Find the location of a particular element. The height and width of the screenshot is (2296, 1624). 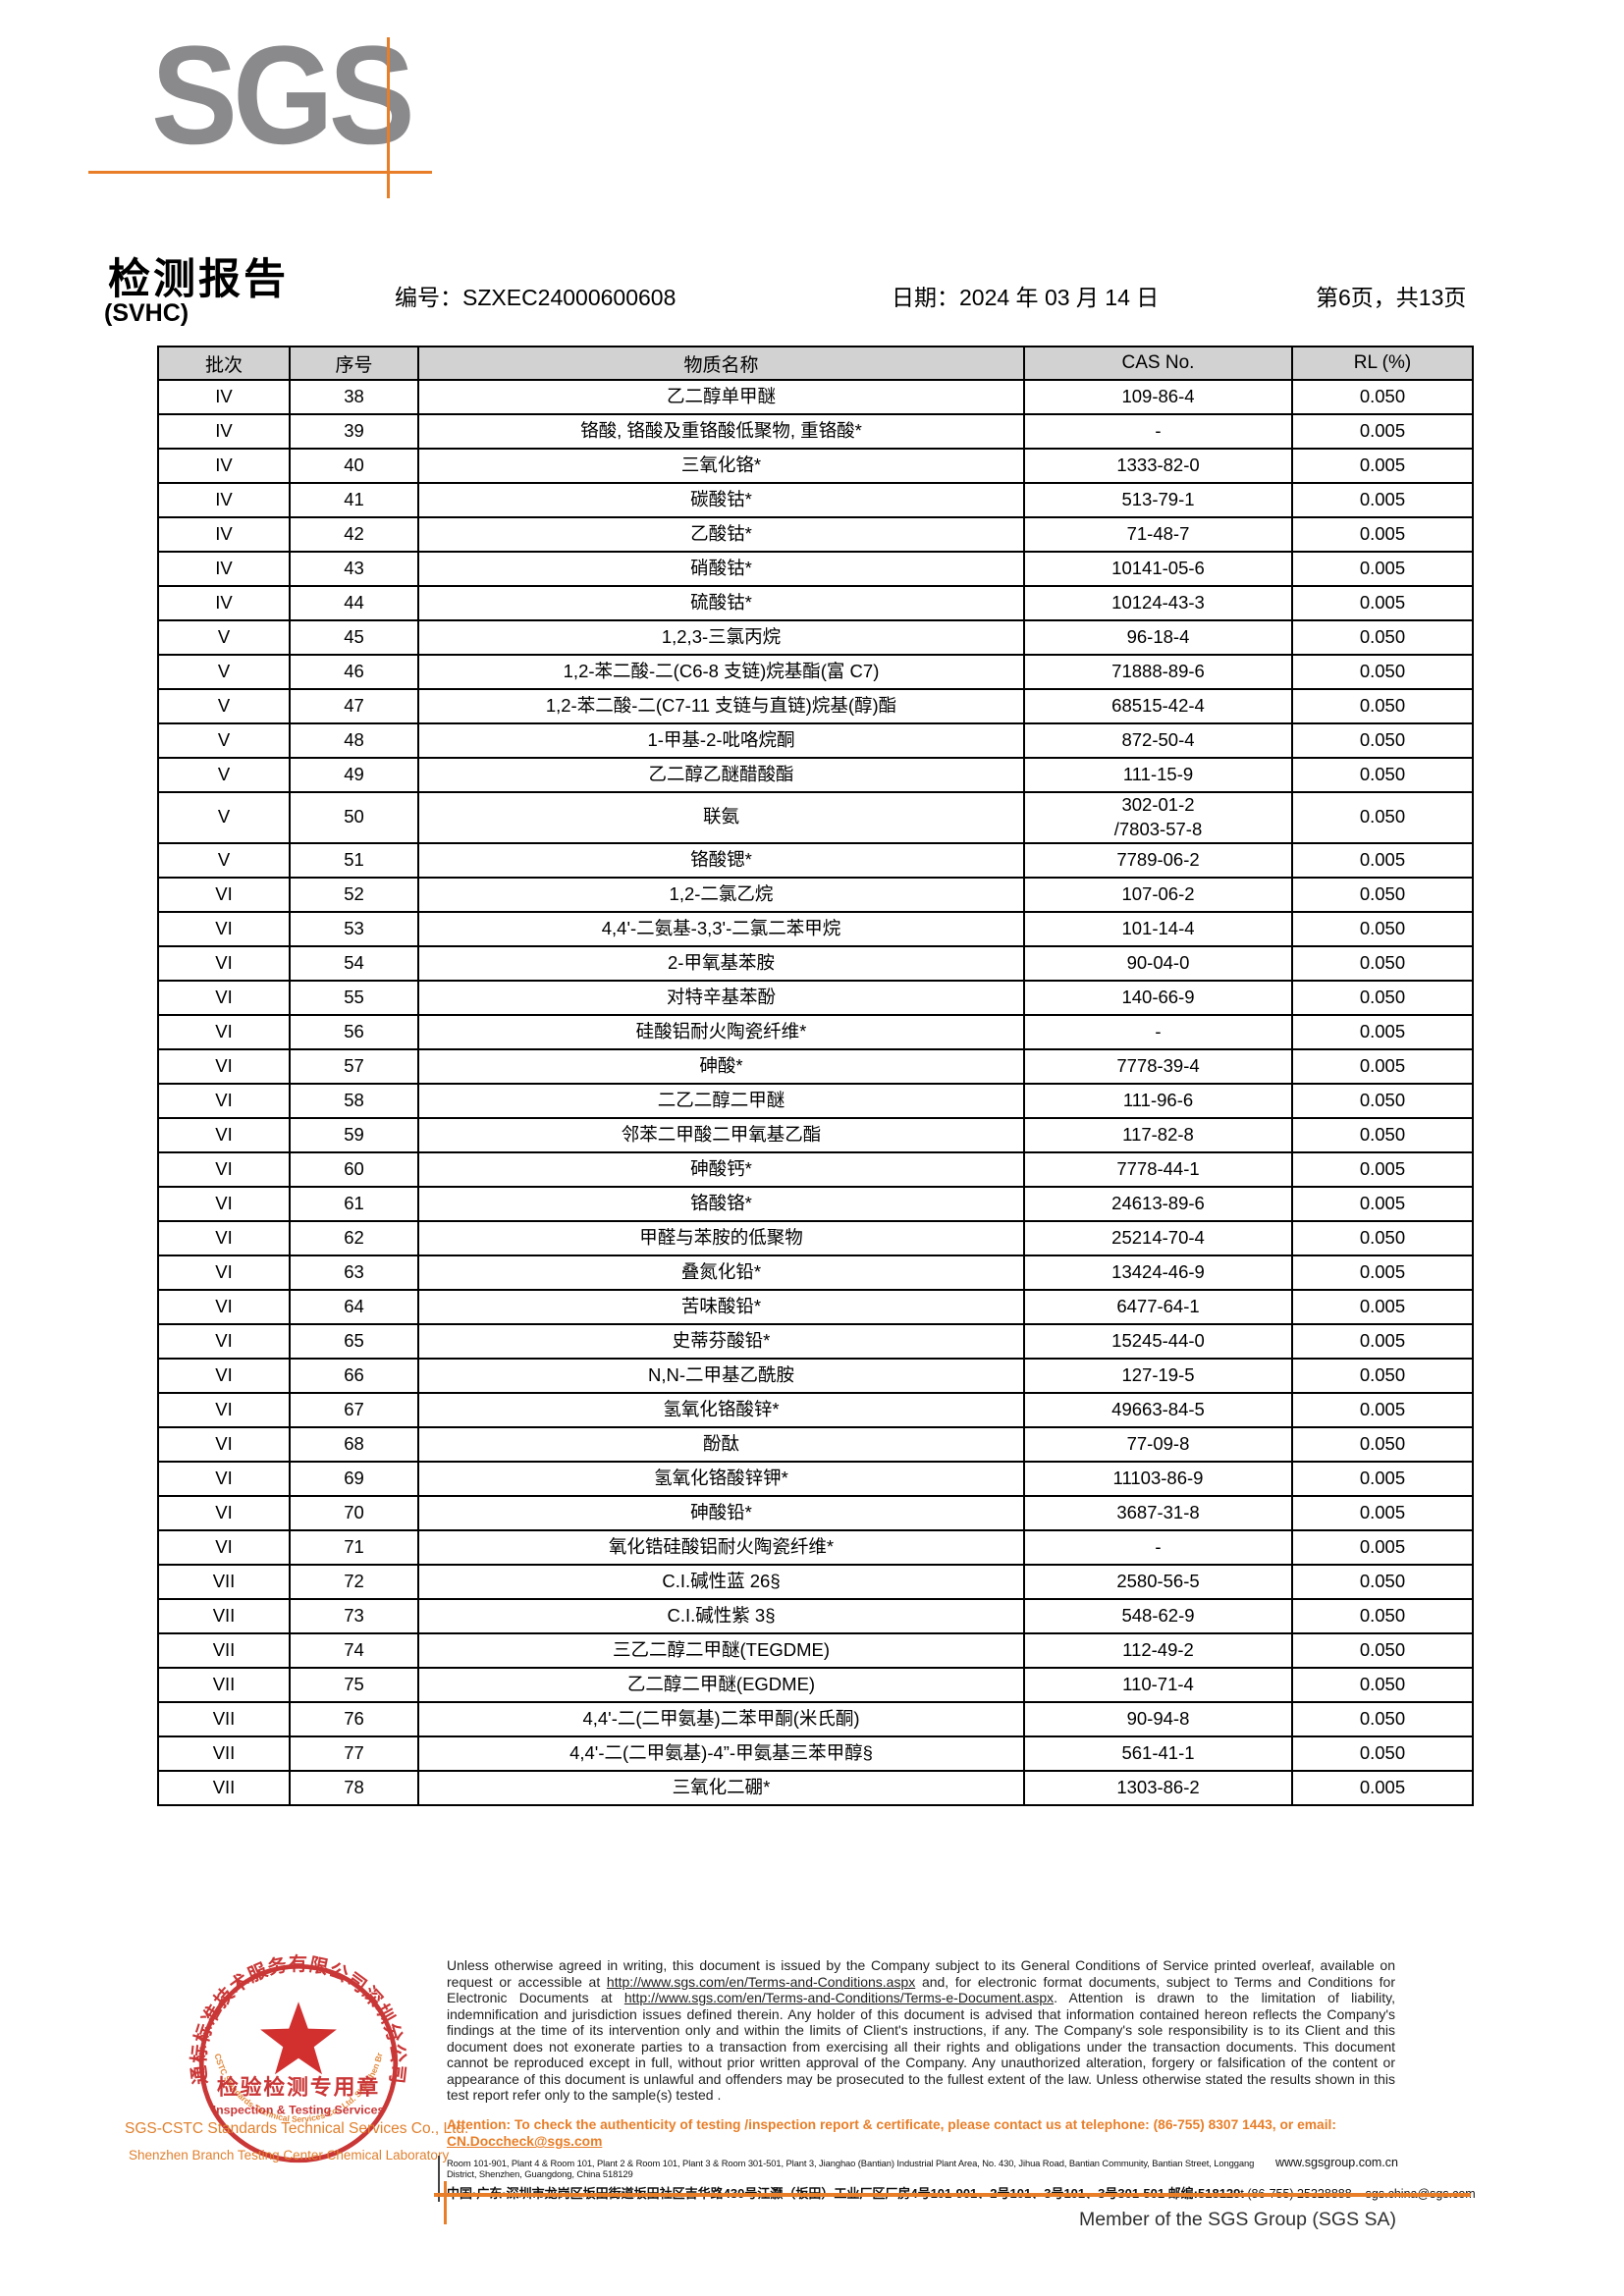

cas-cell: - is located at coordinates (1158, 1547).